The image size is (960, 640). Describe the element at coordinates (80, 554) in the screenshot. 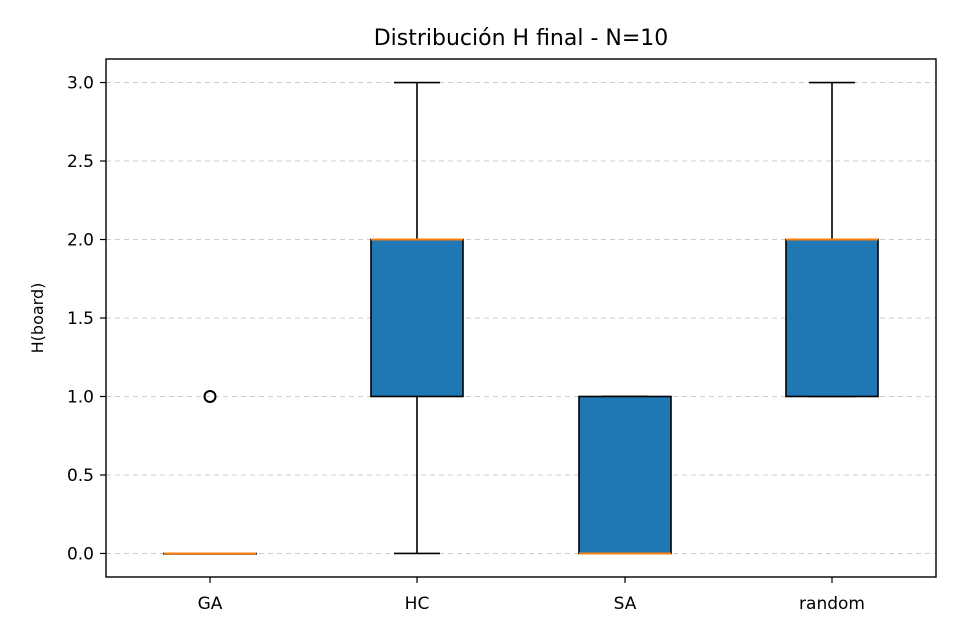

I see `y-tick-label: 0.0` at that location.